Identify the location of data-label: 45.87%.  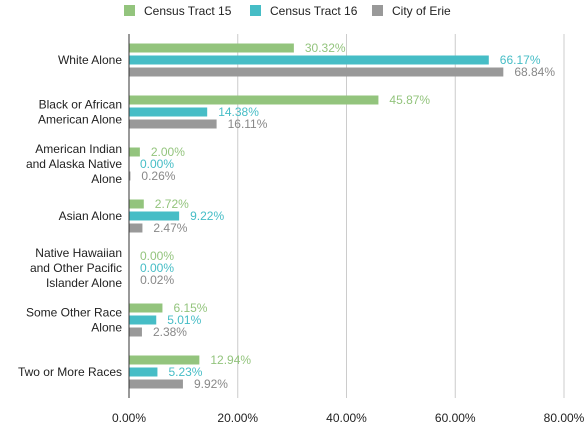
(409, 100).